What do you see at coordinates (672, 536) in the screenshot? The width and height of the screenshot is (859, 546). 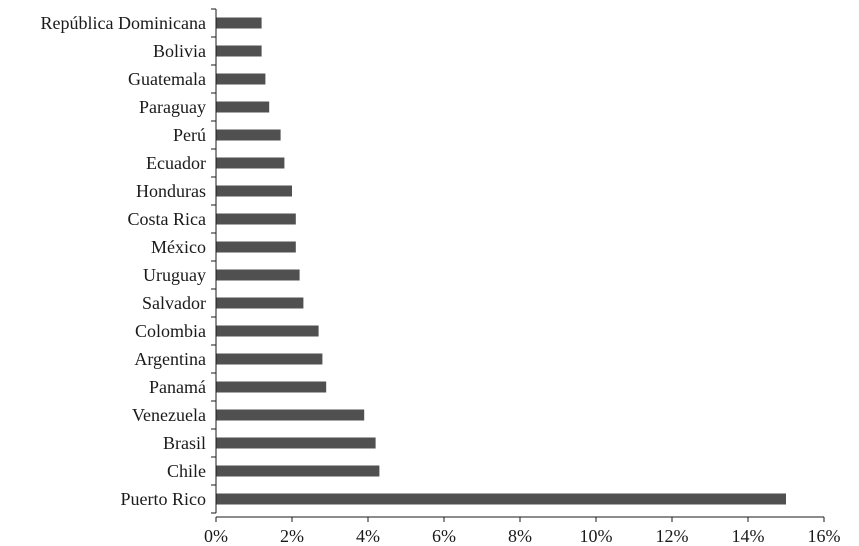 I see `x-tick-label: 12%` at bounding box center [672, 536].